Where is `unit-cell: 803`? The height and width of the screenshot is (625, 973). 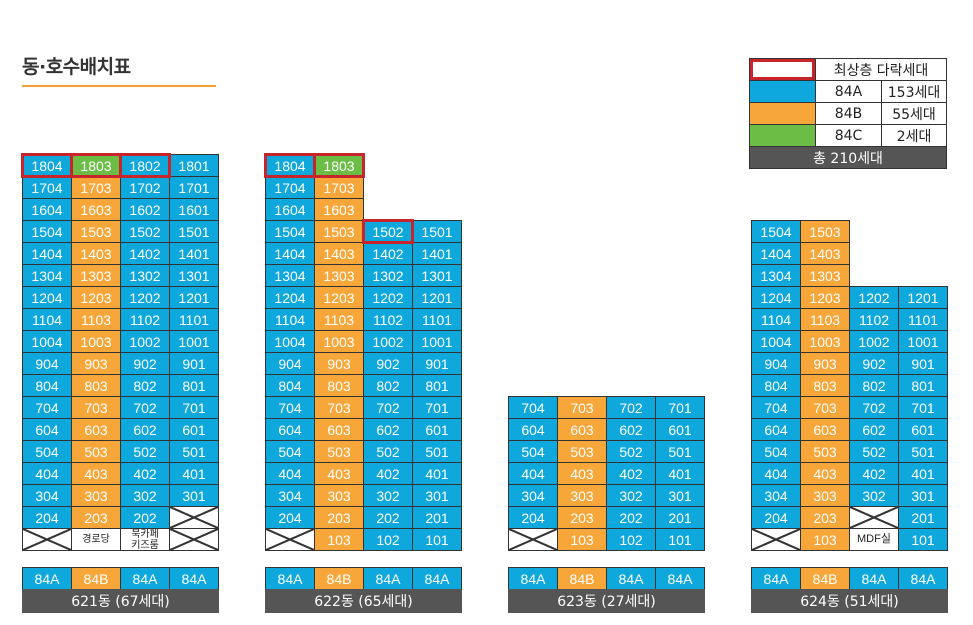
unit-cell: 803 is located at coordinates (96, 385).